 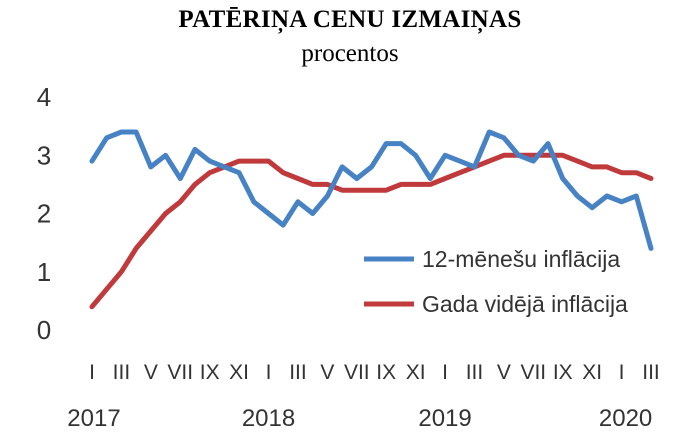 What do you see at coordinates (268, 418) in the screenshot?
I see `year-label: 2018` at bounding box center [268, 418].